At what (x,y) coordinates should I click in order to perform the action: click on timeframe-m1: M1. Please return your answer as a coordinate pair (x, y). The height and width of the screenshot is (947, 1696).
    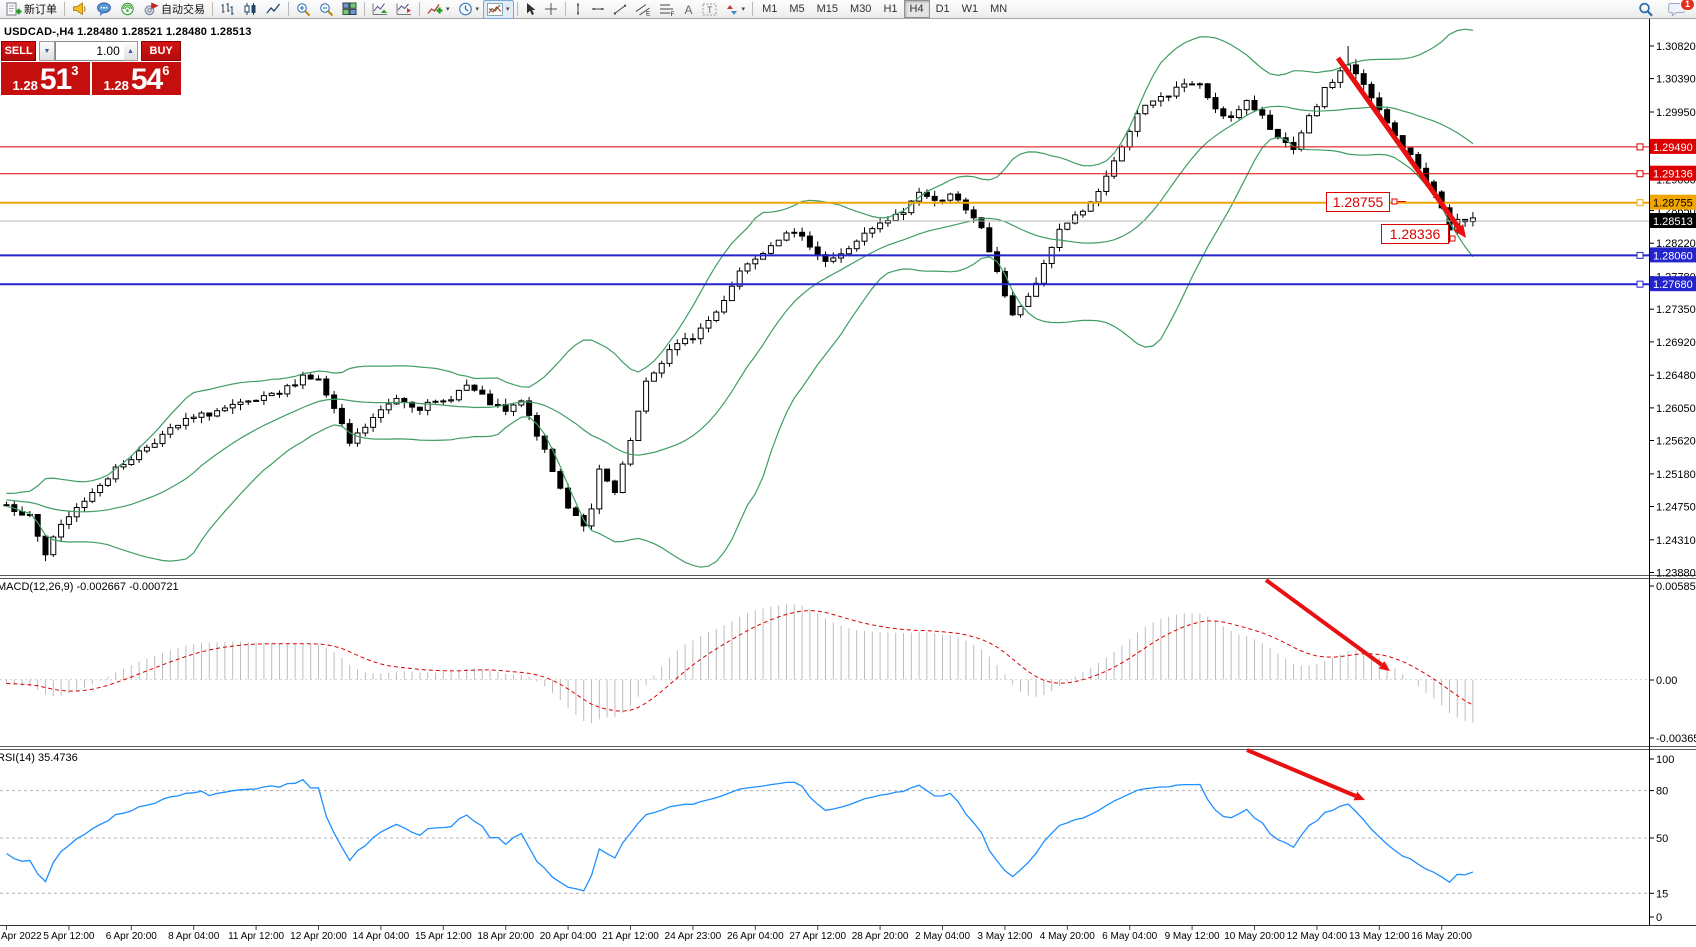
    Looking at the image, I should click on (770, 9).